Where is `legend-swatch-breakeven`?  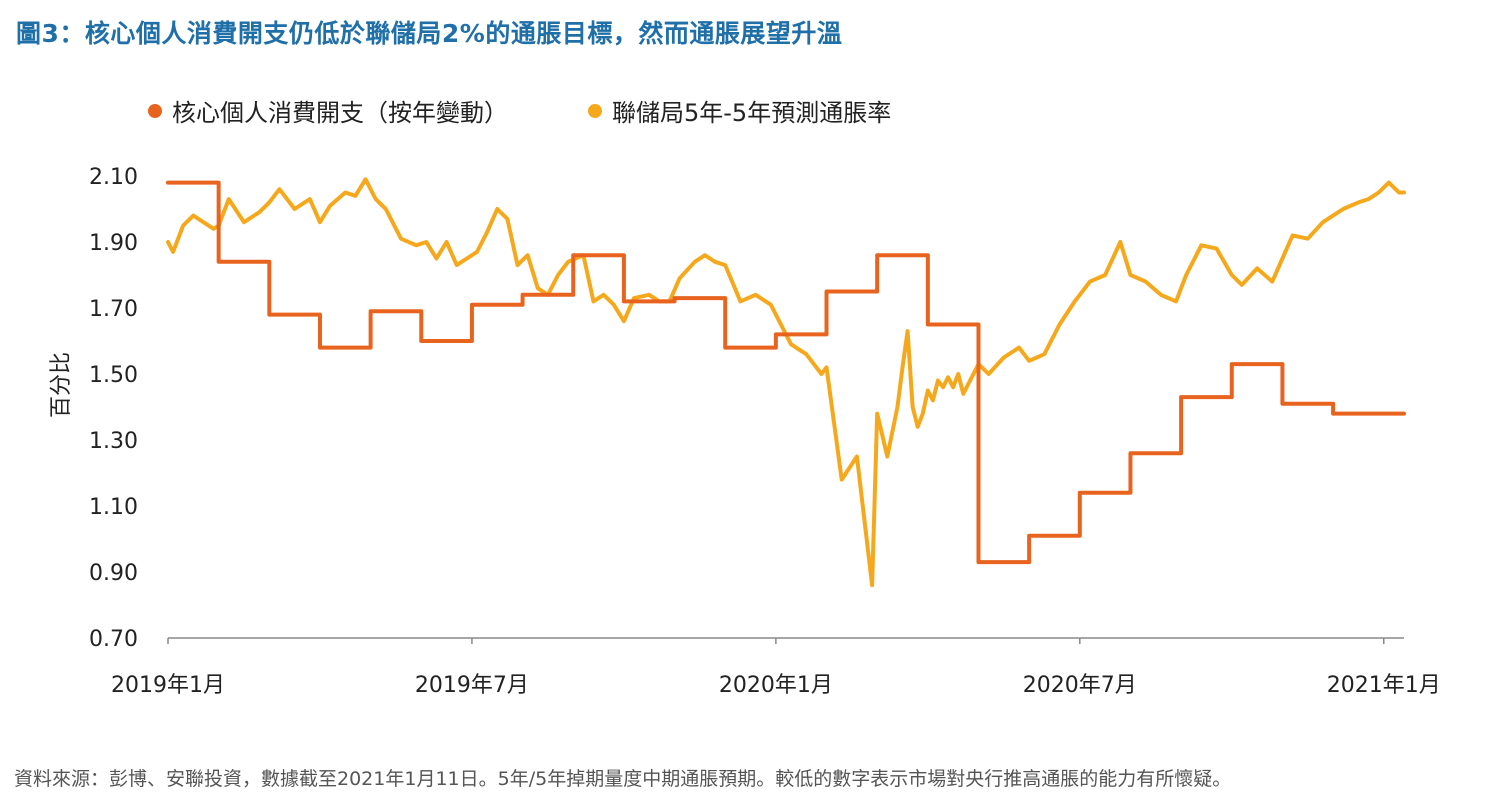 legend-swatch-breakeven is located at coordinates (595, 110).